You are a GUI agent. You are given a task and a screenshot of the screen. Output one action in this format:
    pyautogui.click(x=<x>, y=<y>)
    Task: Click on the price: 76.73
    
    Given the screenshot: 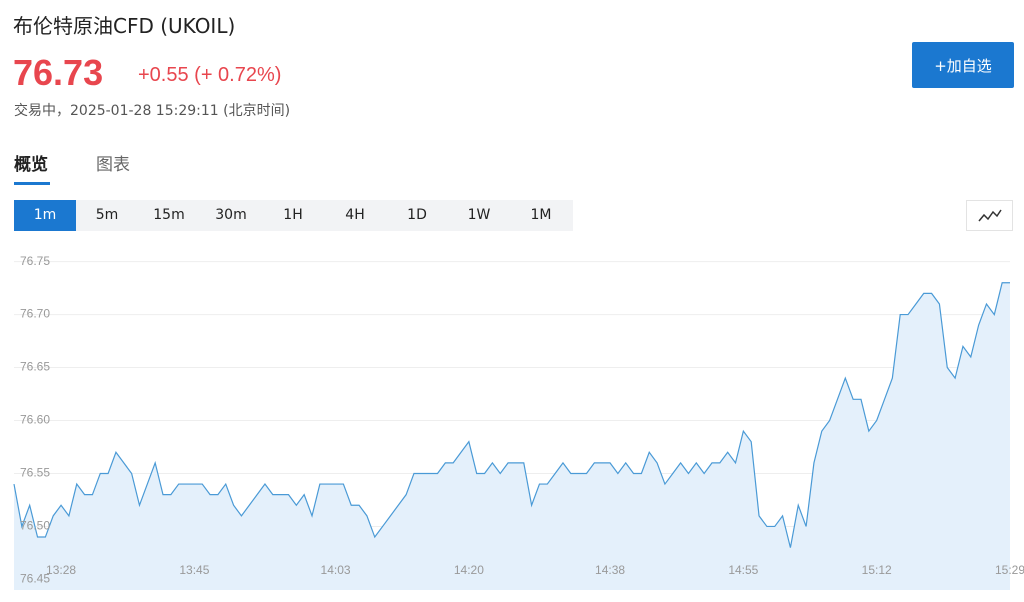 What is the action you would take?
    pyautogui.click(x=58, y=72)
    